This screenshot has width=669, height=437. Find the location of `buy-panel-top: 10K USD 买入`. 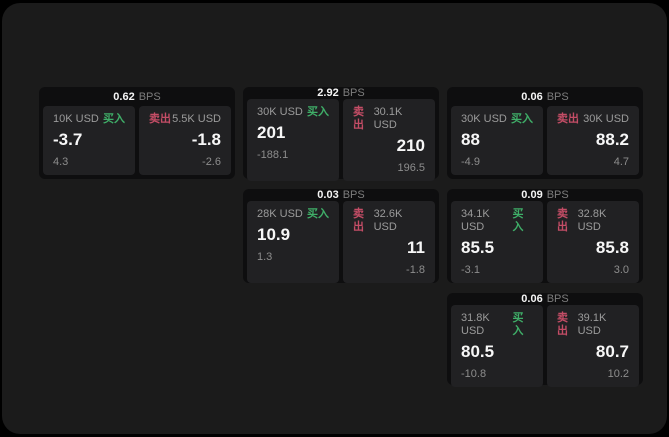

buy-panel-top: 10K USD 买入 is located at coordinates (89, 119).